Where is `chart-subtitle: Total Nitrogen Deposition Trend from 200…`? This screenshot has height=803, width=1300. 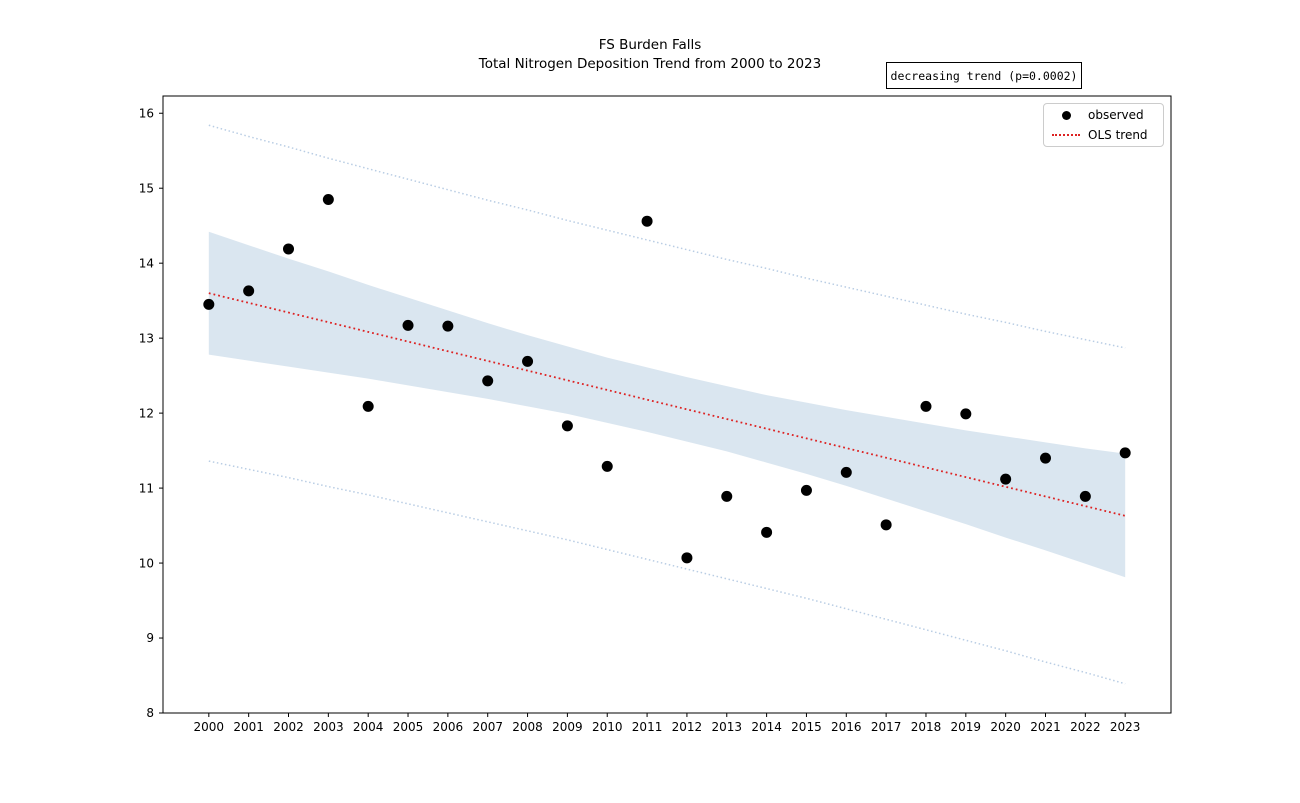
chart-subtitle: Total Nitrogen Deposition Trend from 200… is located at coordinates (650, 64).